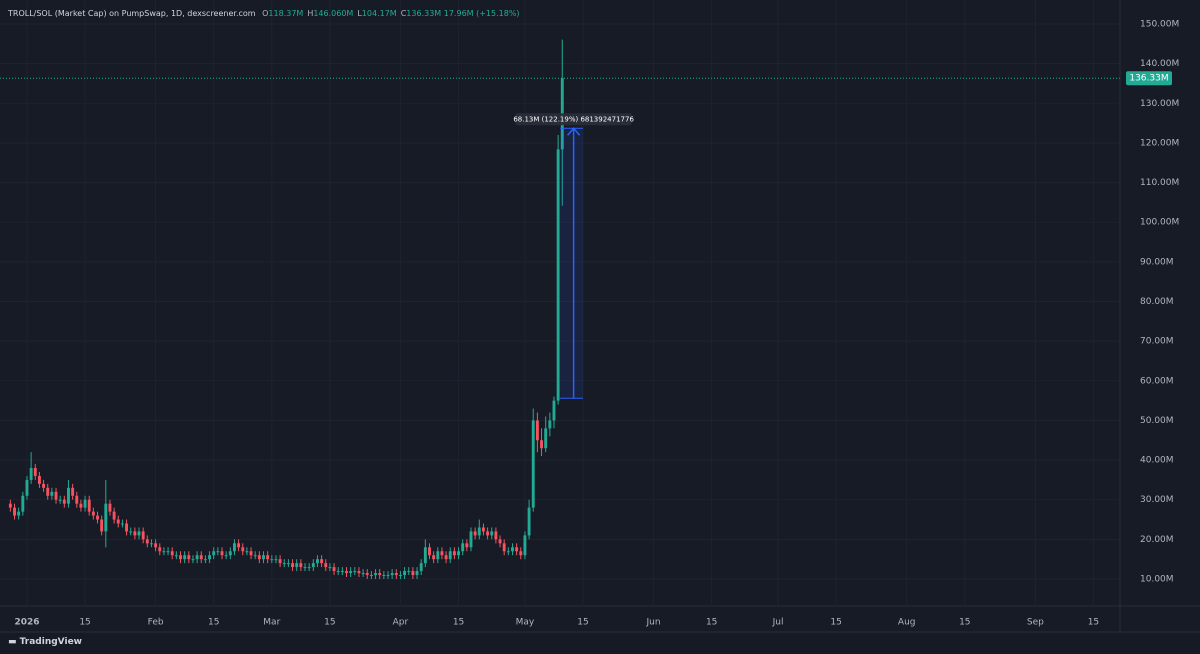 Image resolution: width=1200 pixels, height=654 pixels. What do you see at coordinates (50, 642) in the screenshot?
I see `brand: TradingView` at bounding box center [50, 642].